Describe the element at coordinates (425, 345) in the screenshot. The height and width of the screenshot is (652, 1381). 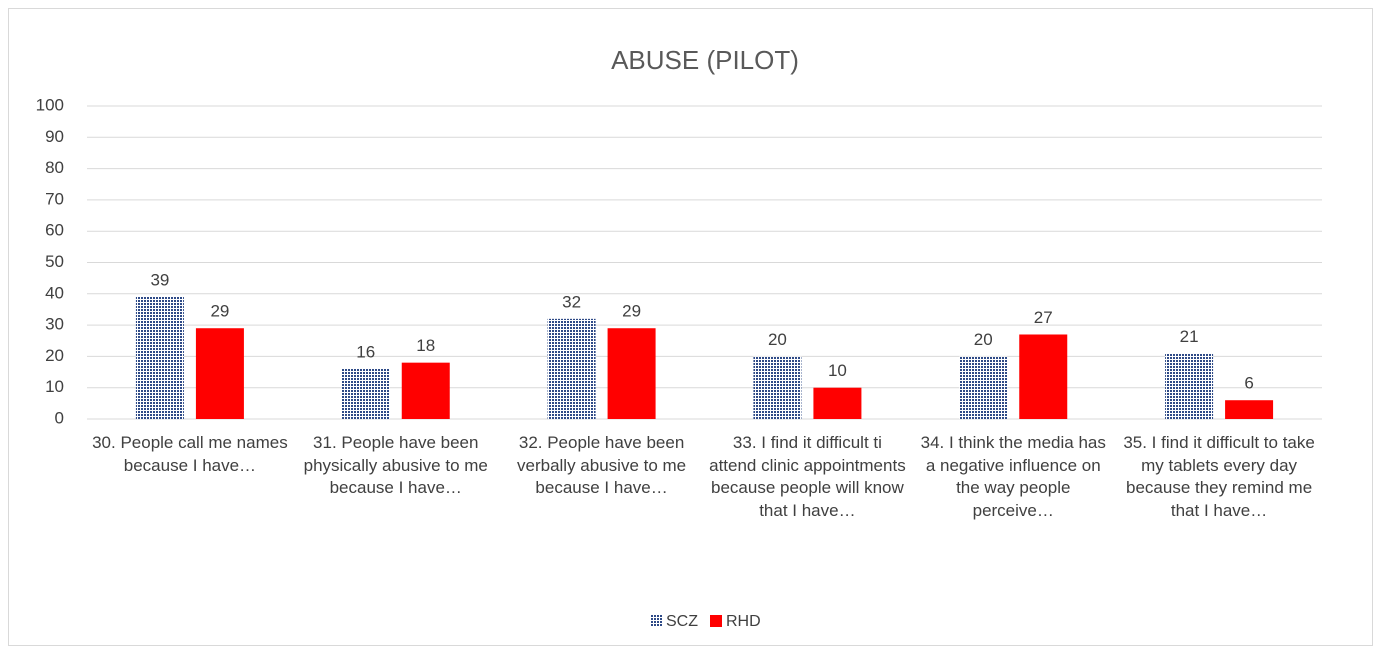
I see `value-label: 18` at that location.